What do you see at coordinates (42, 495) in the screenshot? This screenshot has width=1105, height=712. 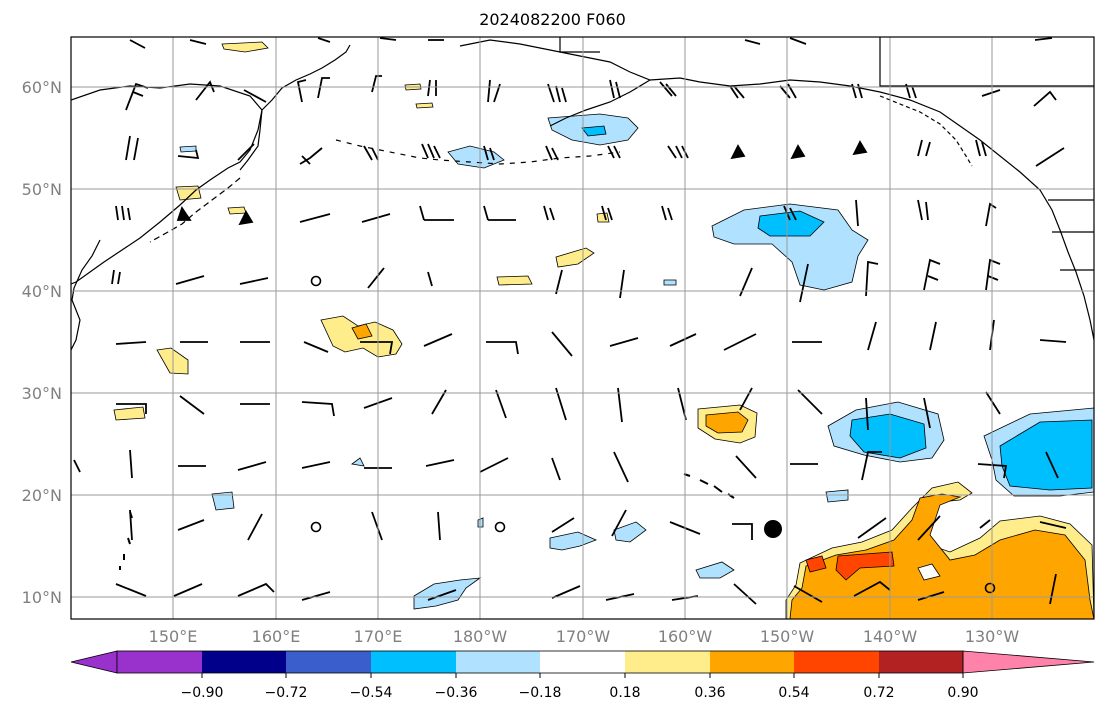 I see `lat-label: 20°N` at bounding box center [42, 495].